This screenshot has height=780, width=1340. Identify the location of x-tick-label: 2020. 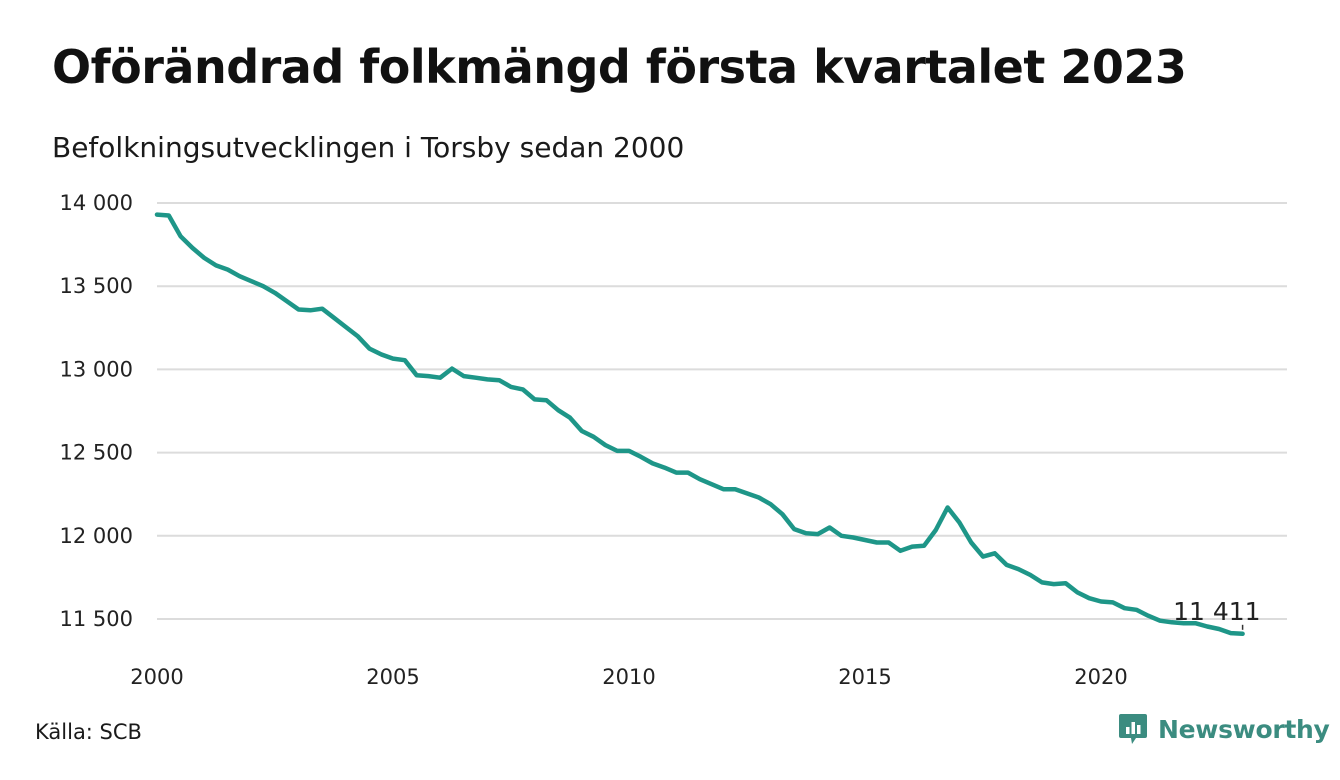
(1100, 677).